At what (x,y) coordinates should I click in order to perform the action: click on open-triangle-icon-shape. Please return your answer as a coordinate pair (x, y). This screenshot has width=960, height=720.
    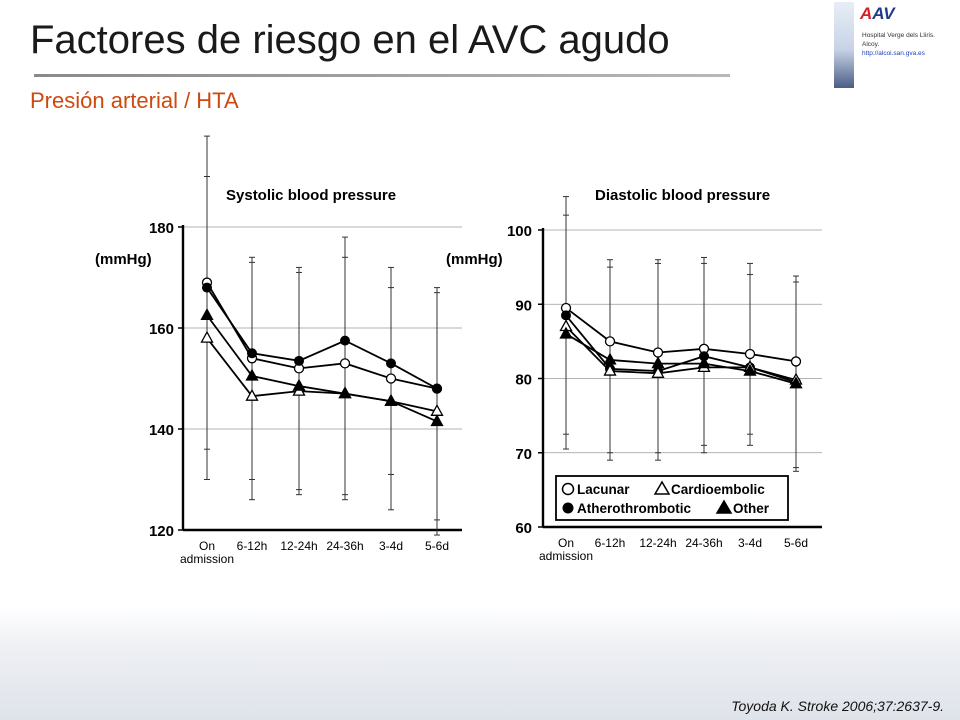
    Looking at the image, I should click on (662, 487).